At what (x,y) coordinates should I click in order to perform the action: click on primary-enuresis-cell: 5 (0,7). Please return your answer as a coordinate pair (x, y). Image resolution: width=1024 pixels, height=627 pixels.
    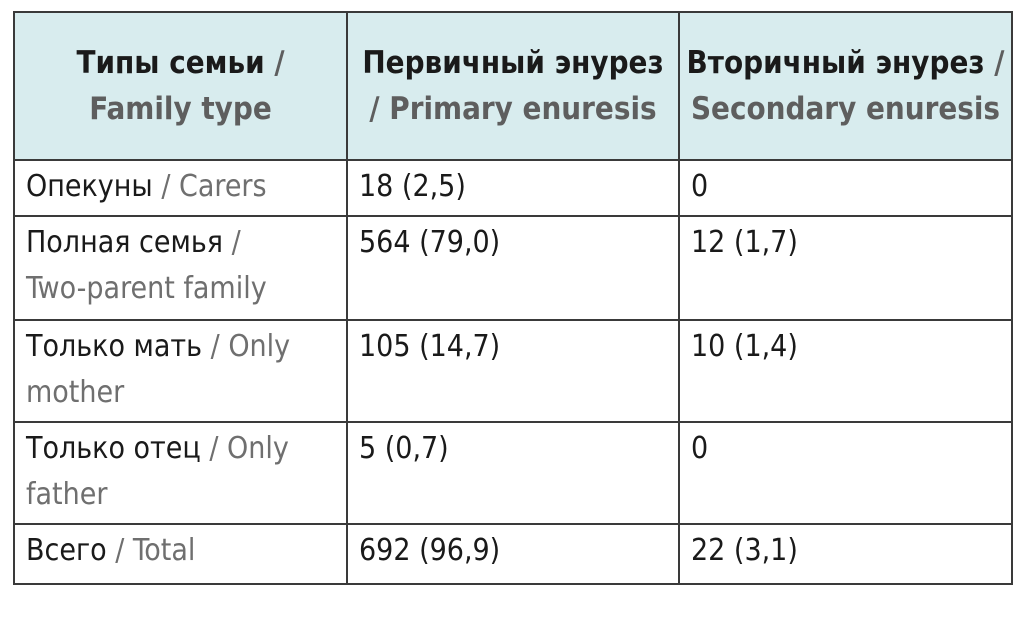
    Looking at the image, I should click on (513, 473).